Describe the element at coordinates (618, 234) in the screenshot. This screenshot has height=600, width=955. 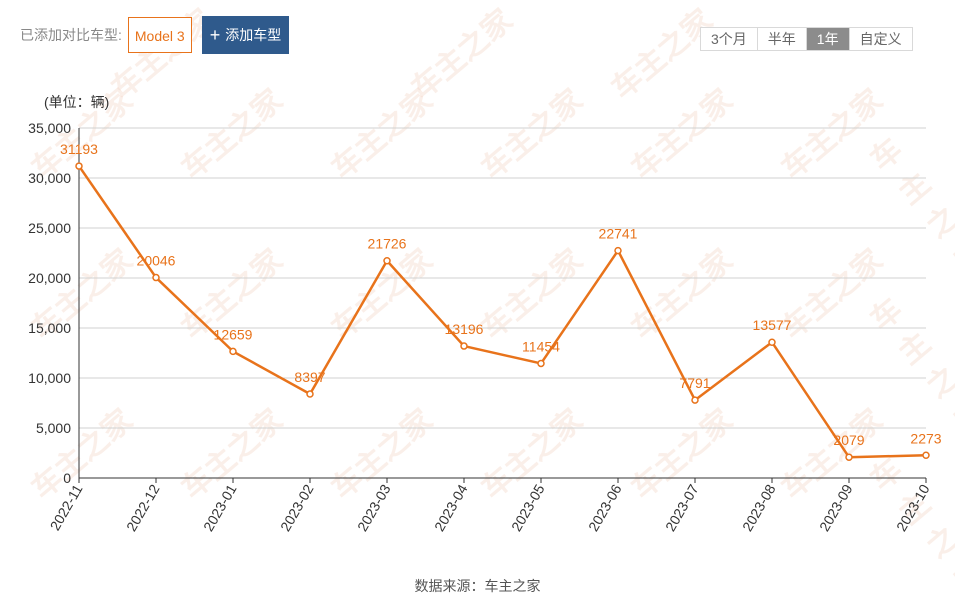
I see `data-label: 22741` at that location.